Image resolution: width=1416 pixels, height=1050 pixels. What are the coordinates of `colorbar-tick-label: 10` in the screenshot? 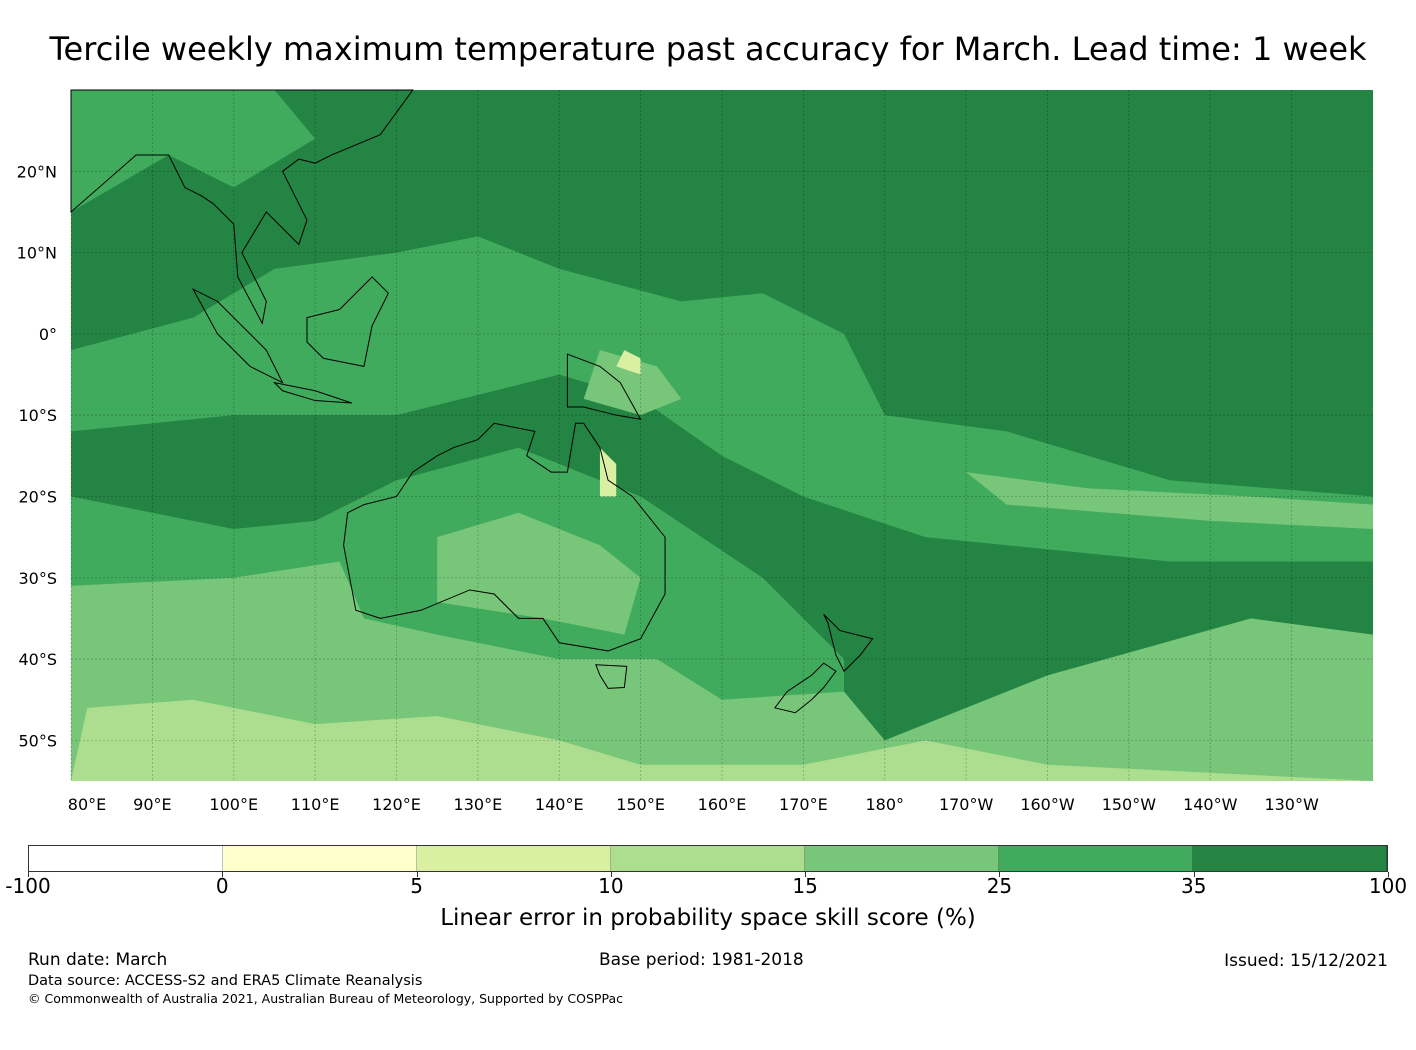 It's located at (611, 886).